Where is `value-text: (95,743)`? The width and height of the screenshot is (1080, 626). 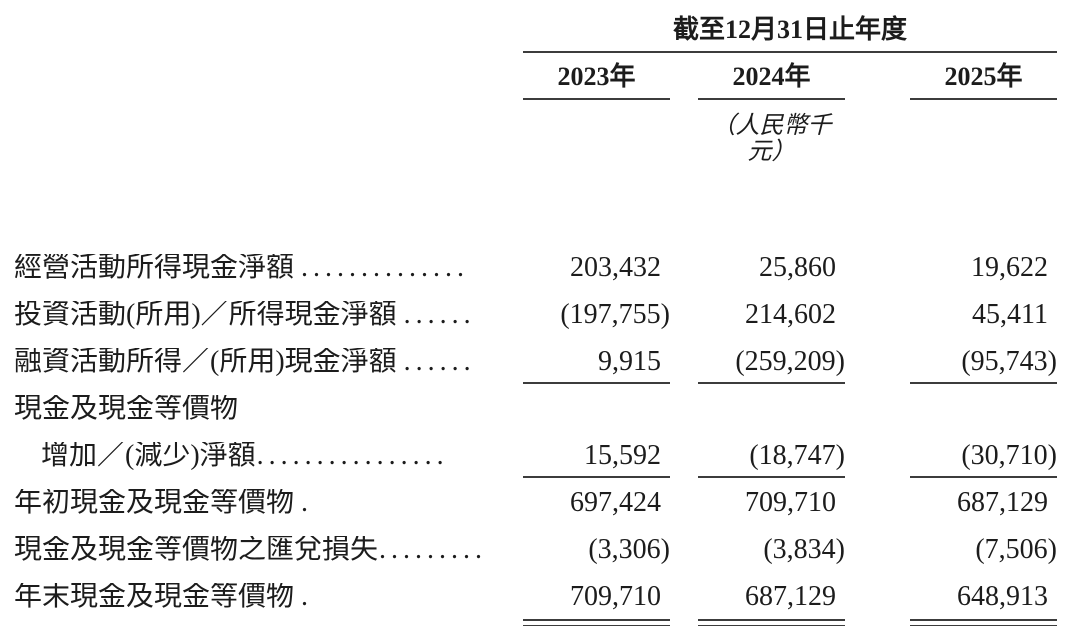
value-text: (95,743) is located at coordinates (1009, 361).